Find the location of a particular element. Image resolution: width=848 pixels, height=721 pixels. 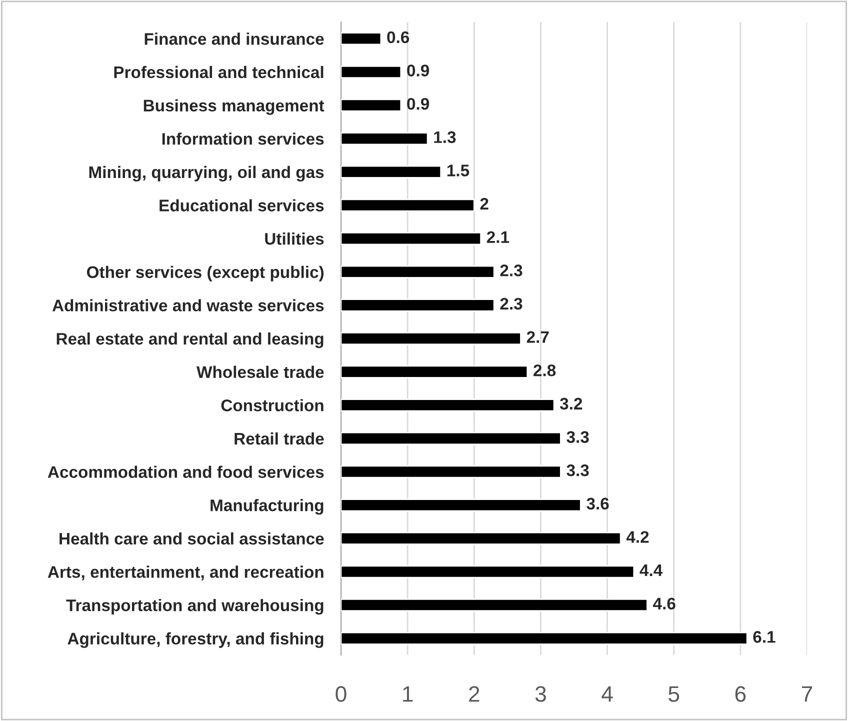

y-tick-label: Business management is located at coordinates (234, 107).